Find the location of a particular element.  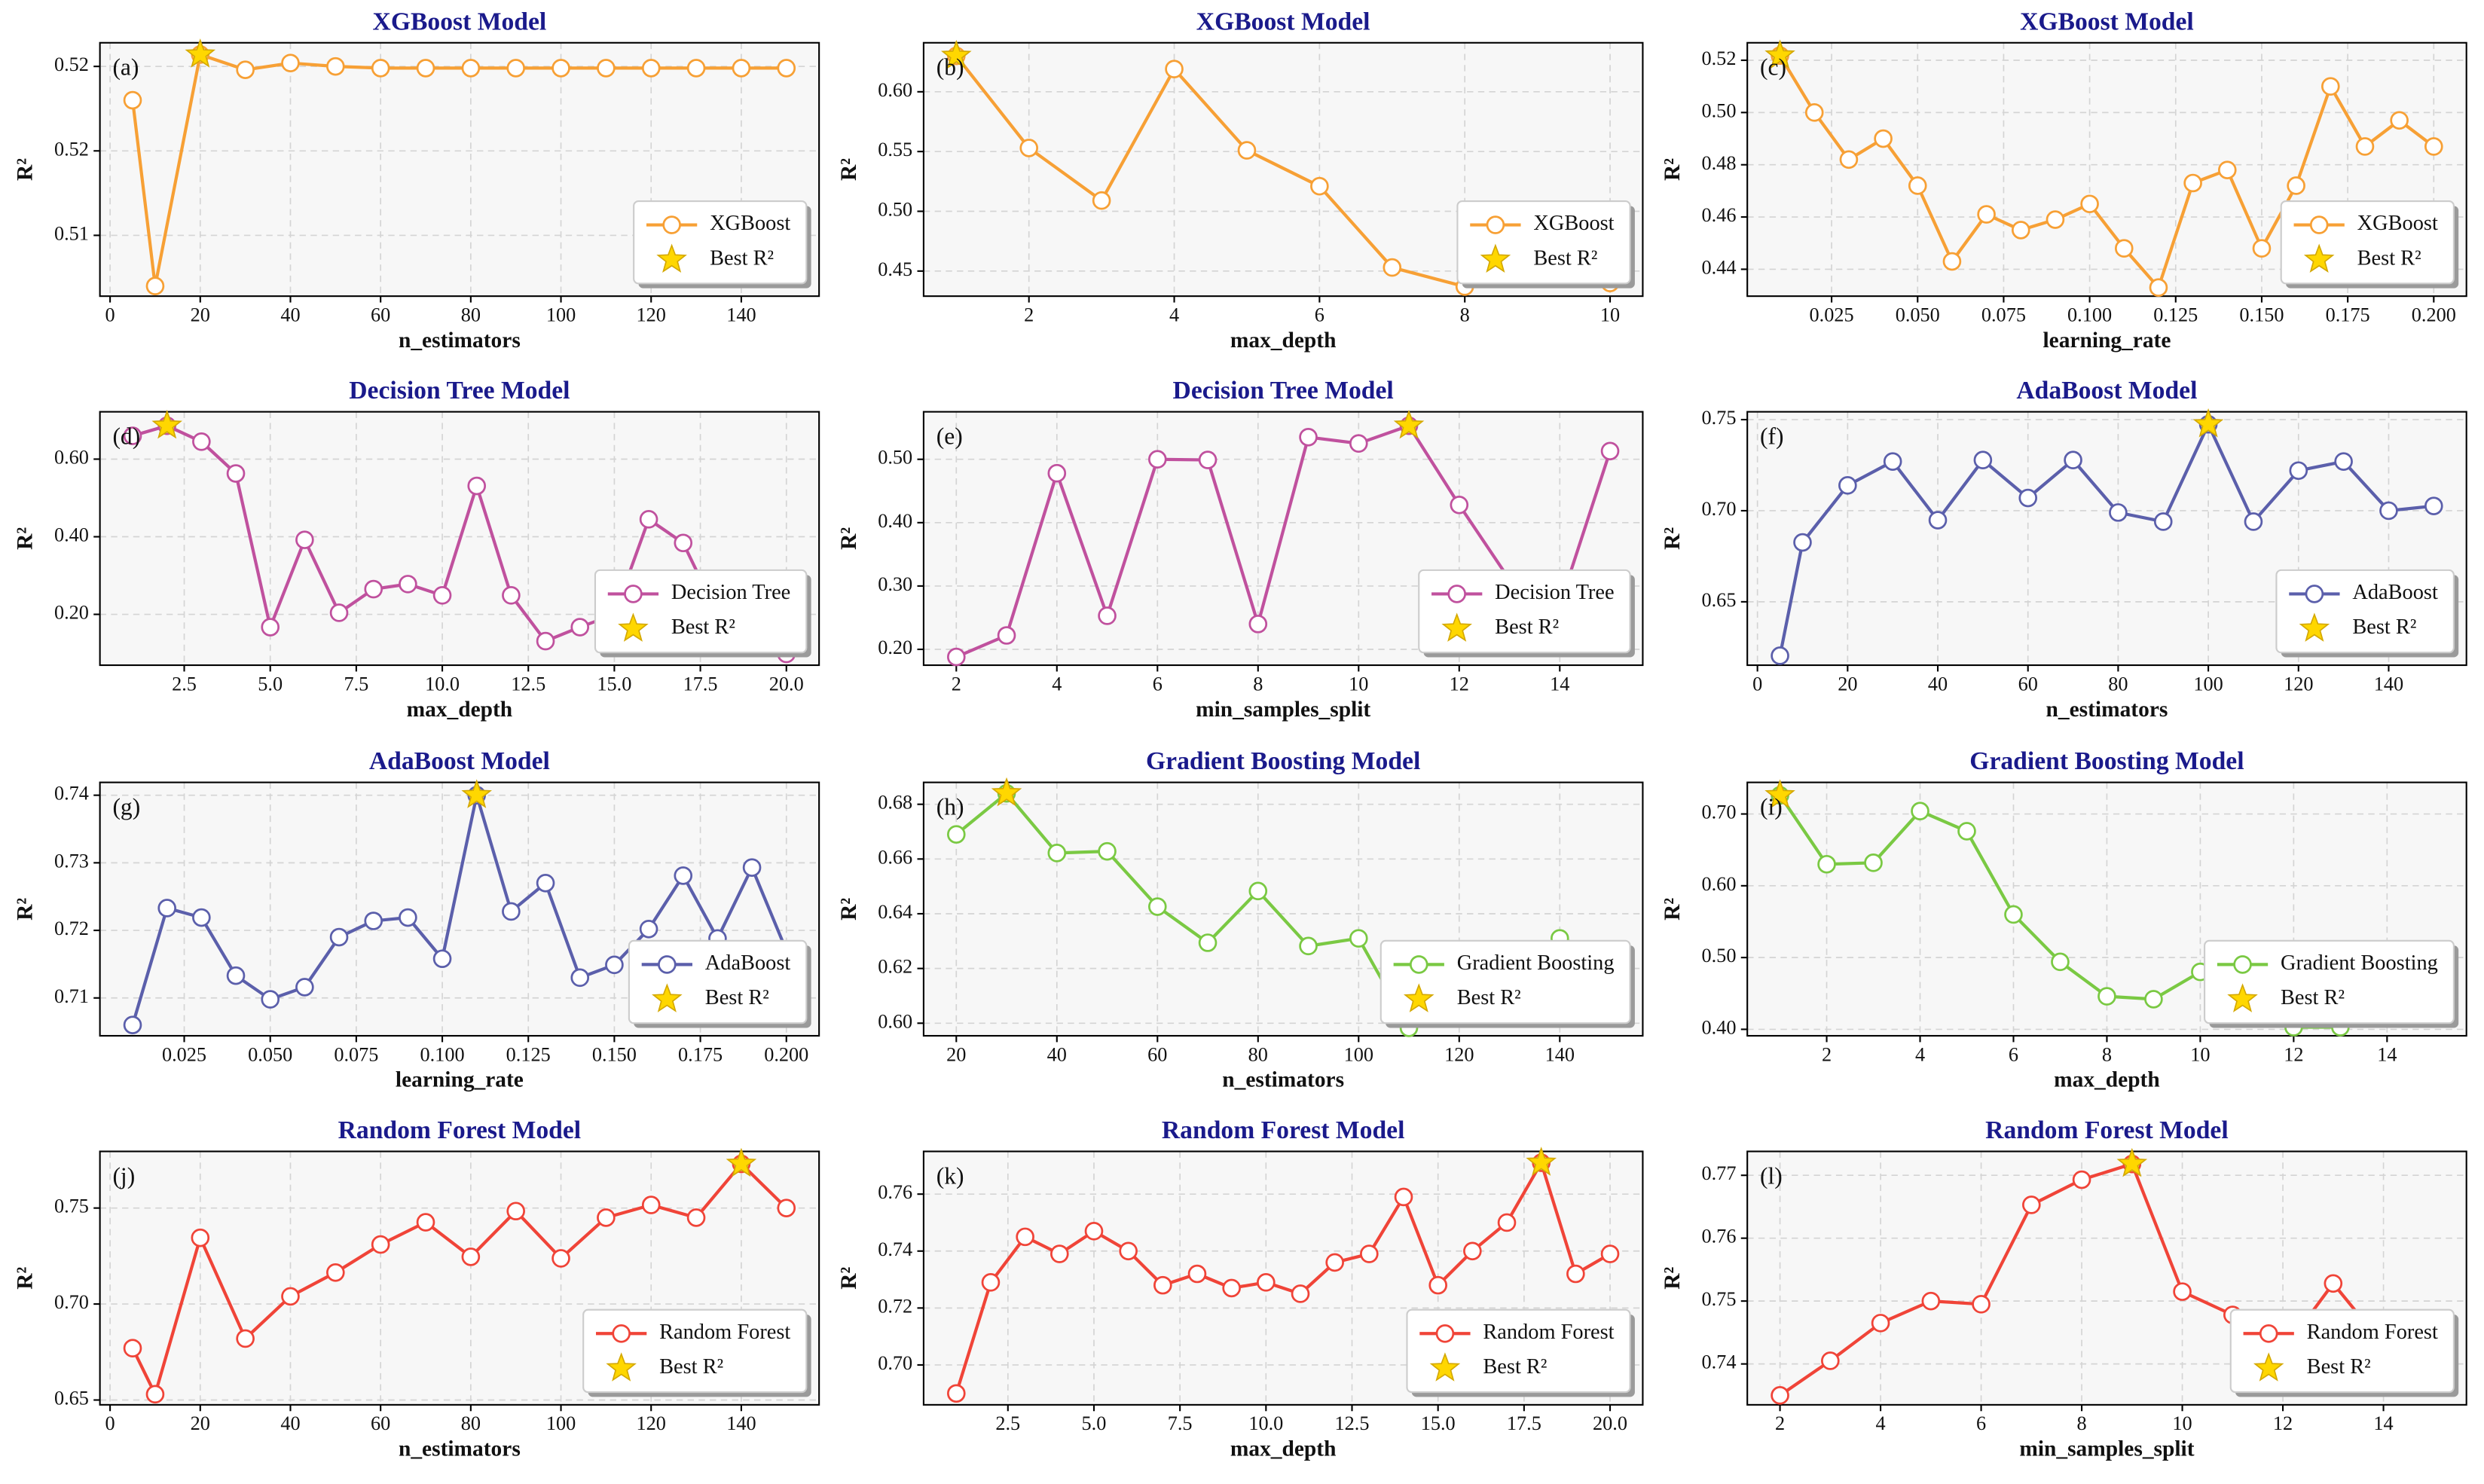

y-tick-label: 0.77 is located at coordinates (1718, 1173).